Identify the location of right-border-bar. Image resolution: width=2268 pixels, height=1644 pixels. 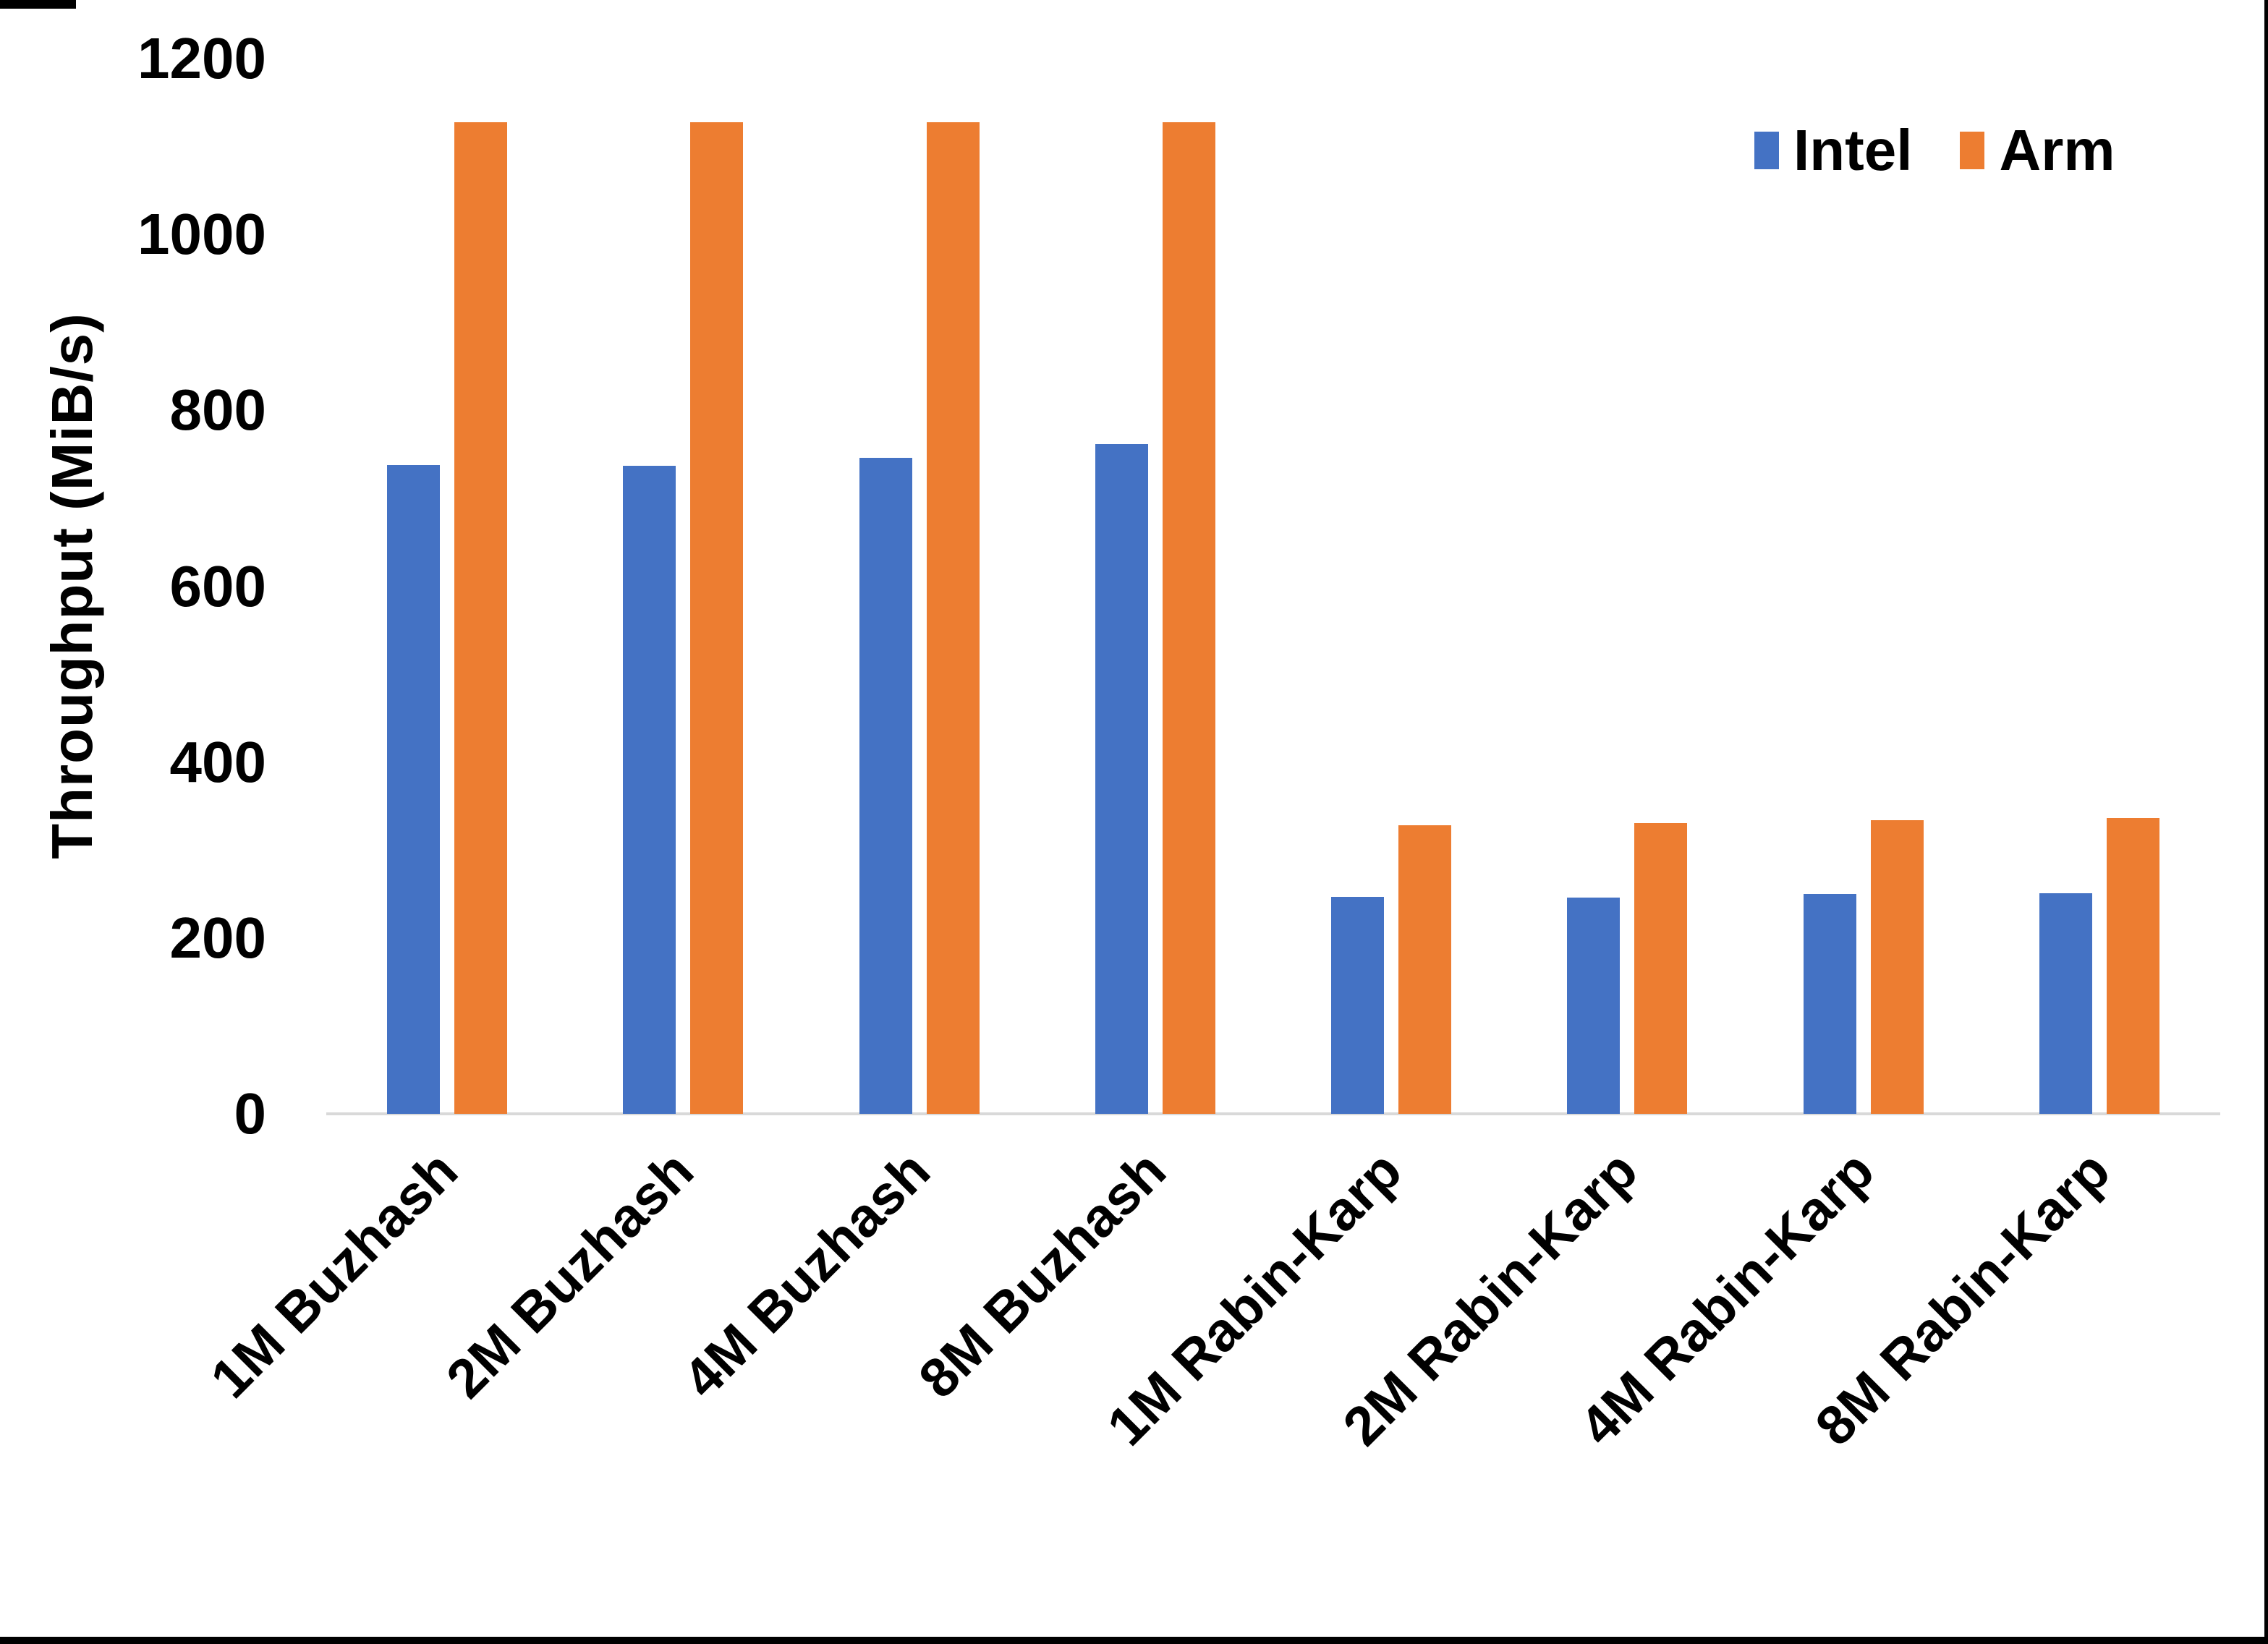
(2266, 822).